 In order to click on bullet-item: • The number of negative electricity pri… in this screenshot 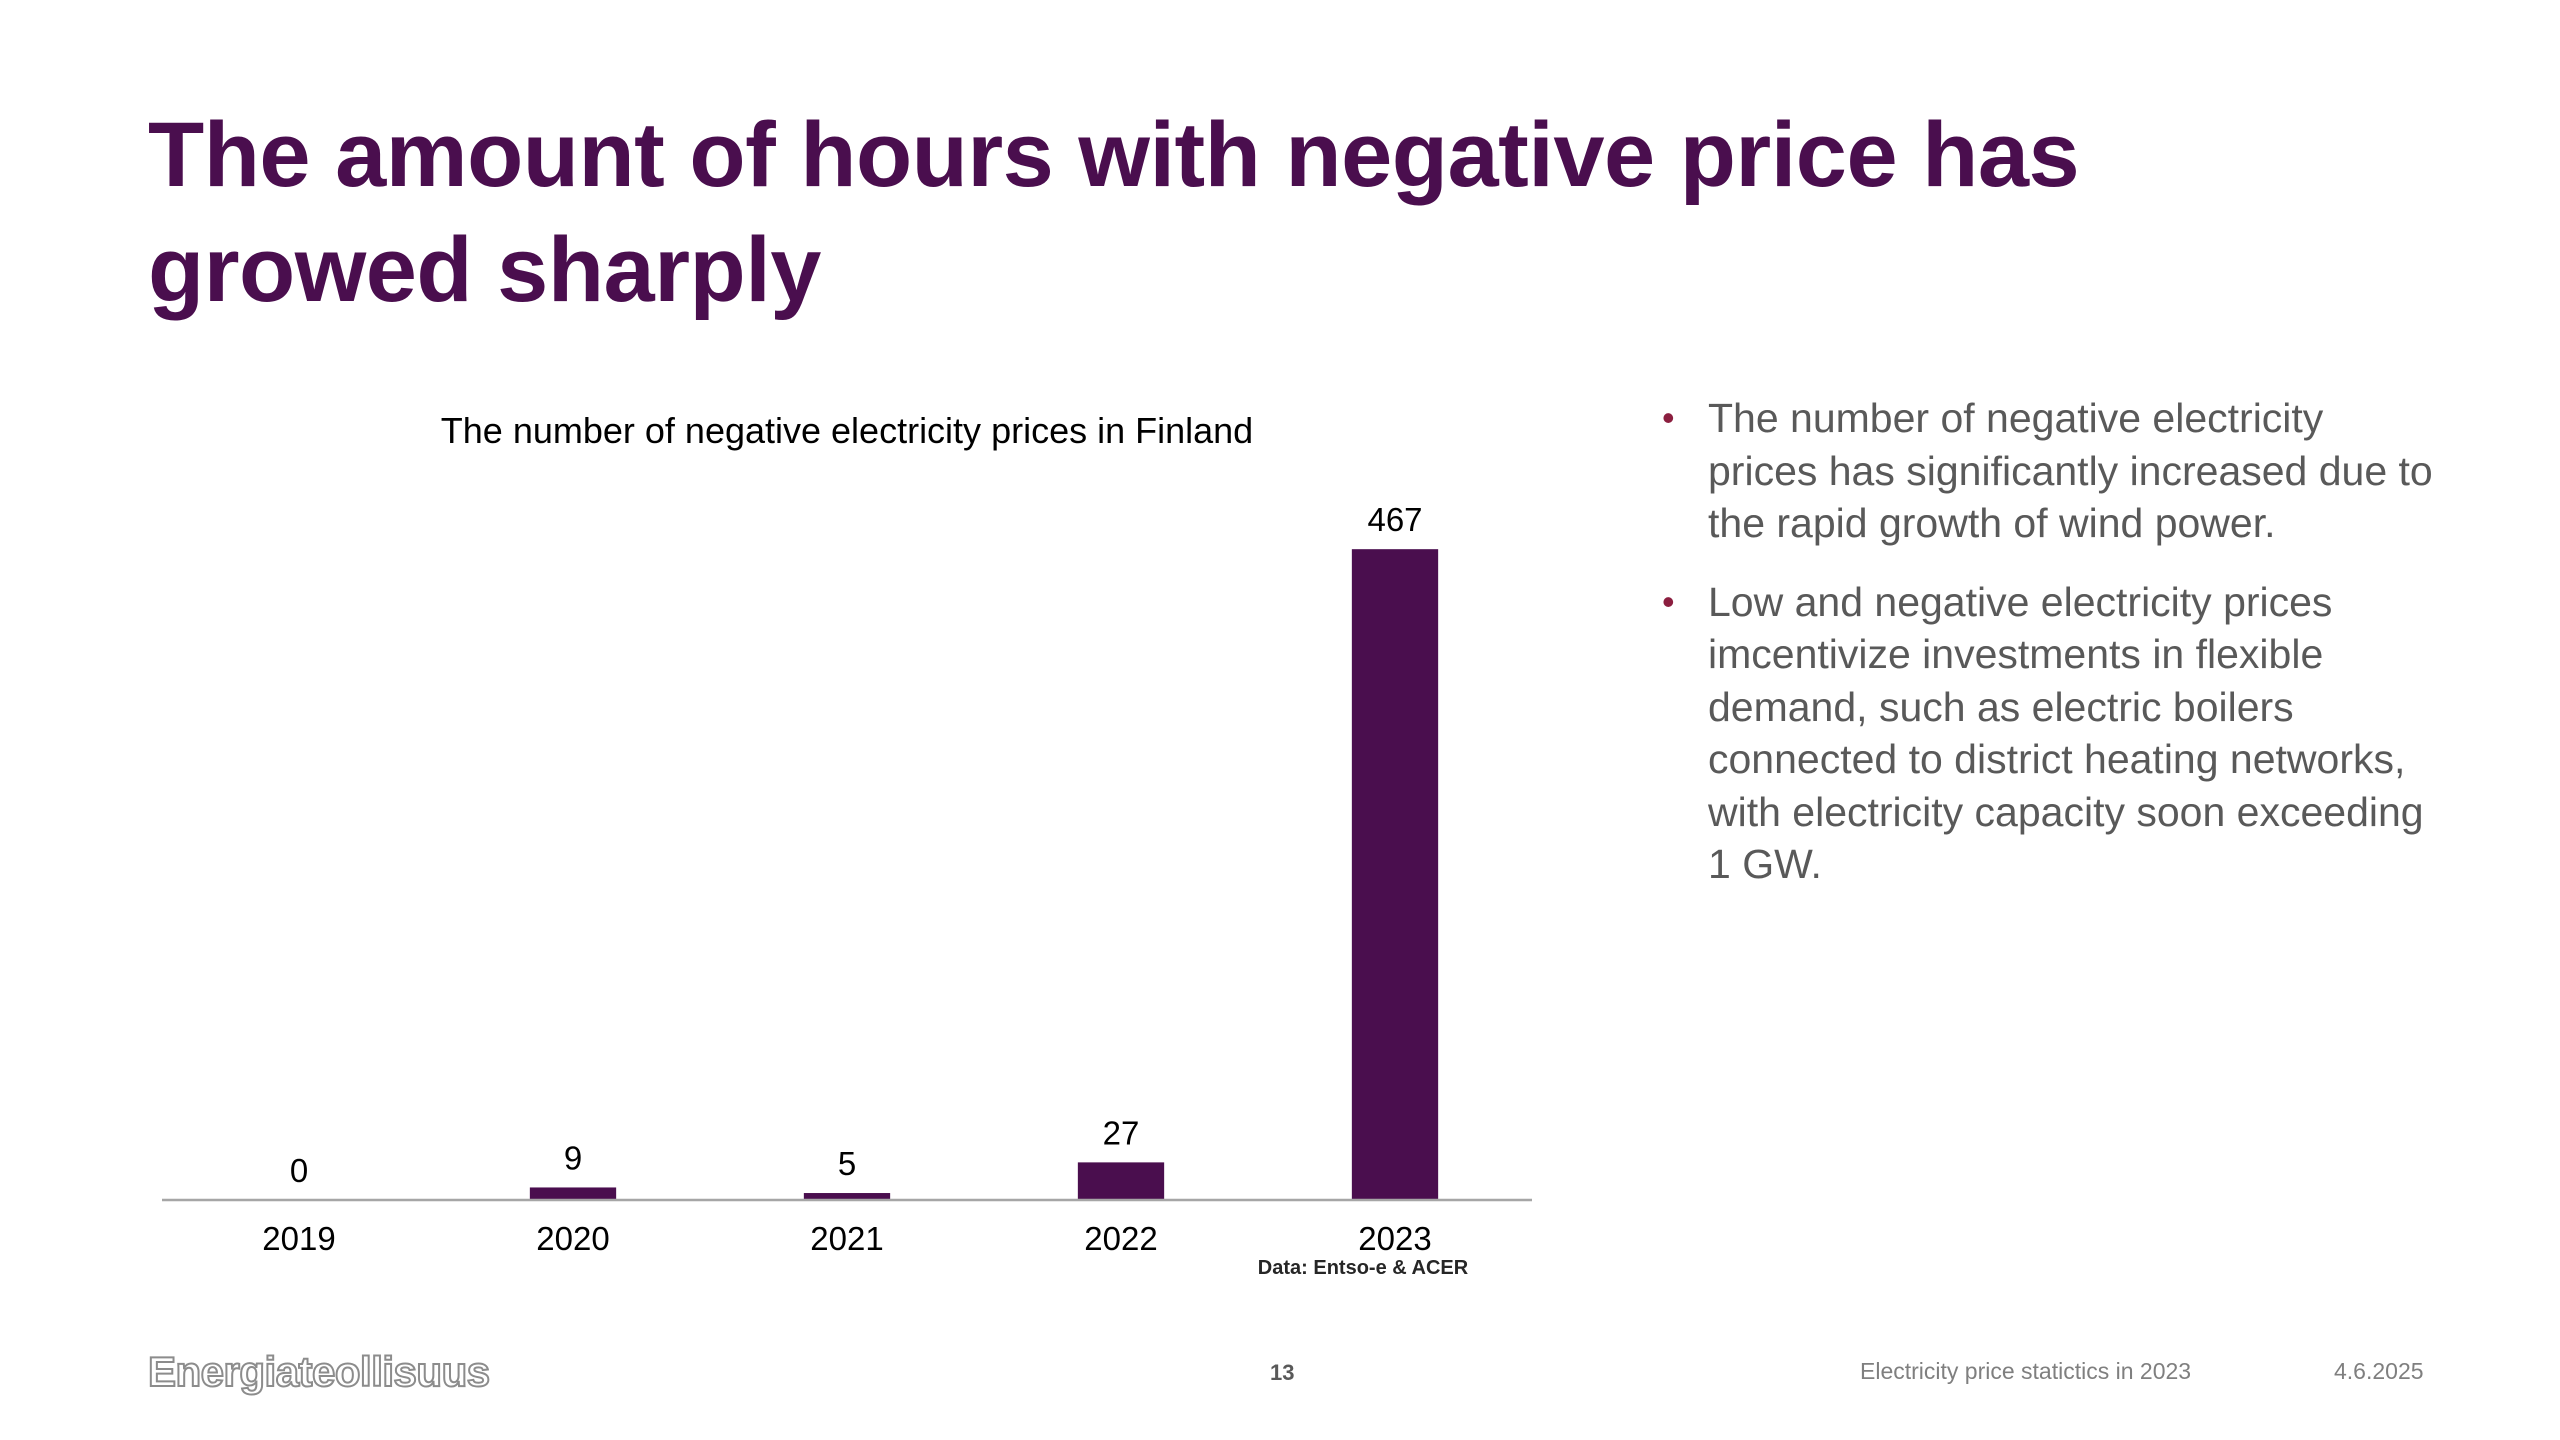, I will do `click(2050, 471)`.